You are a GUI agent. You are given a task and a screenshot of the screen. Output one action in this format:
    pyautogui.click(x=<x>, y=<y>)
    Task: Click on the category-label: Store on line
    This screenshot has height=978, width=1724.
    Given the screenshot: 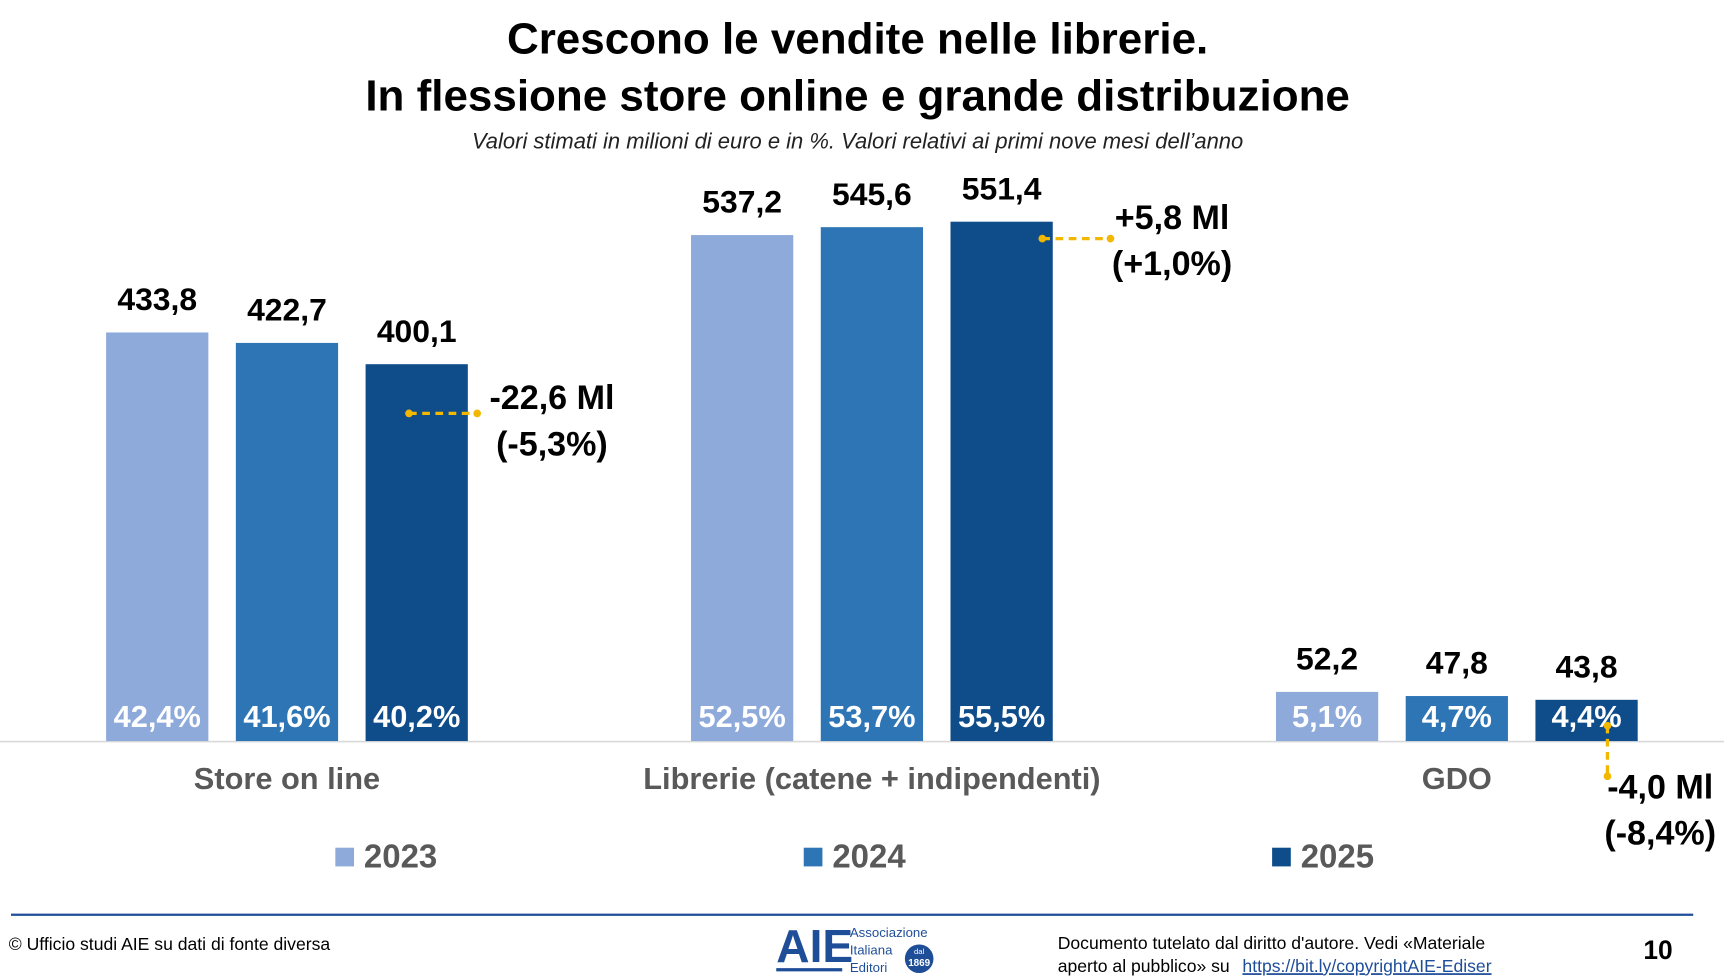 What is the action you would take?
    pyautogui.click(x=287, y=778)
    